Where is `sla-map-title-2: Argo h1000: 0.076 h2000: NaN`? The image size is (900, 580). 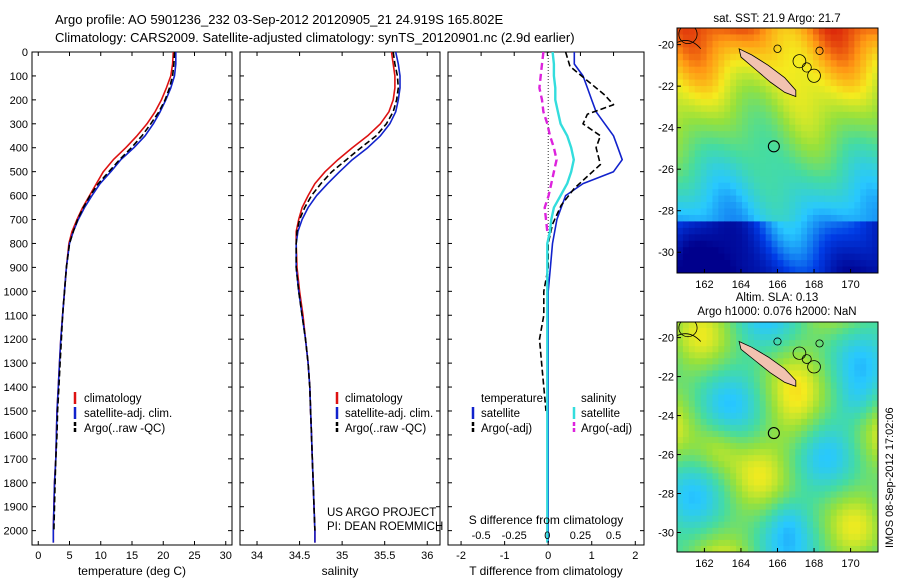
sla-map-title-2: Argo h1000: 0.076 h2000: NaN is located at coordinates (776, 312).